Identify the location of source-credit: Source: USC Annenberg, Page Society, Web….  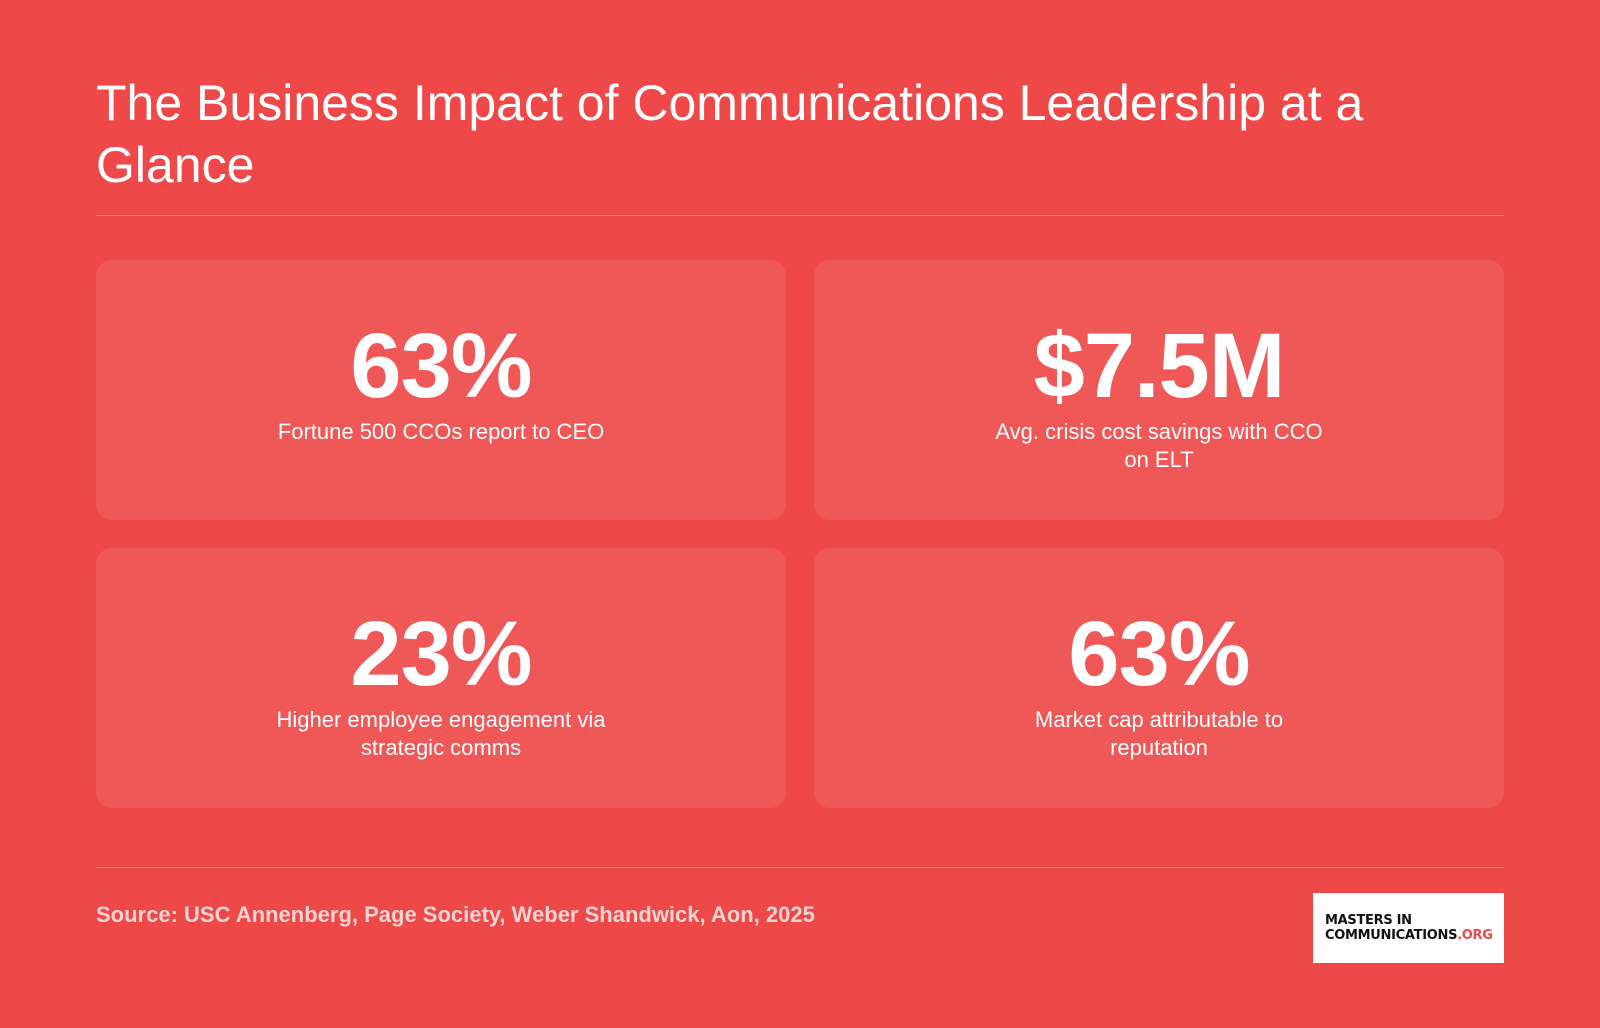
(455, 914).